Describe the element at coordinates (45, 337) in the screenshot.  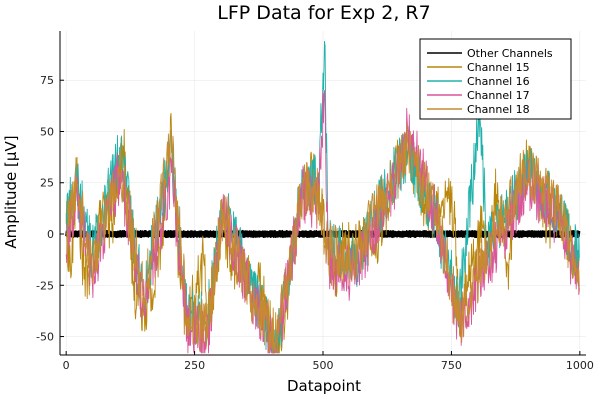
I see `y-tick-label: -50` at that location.